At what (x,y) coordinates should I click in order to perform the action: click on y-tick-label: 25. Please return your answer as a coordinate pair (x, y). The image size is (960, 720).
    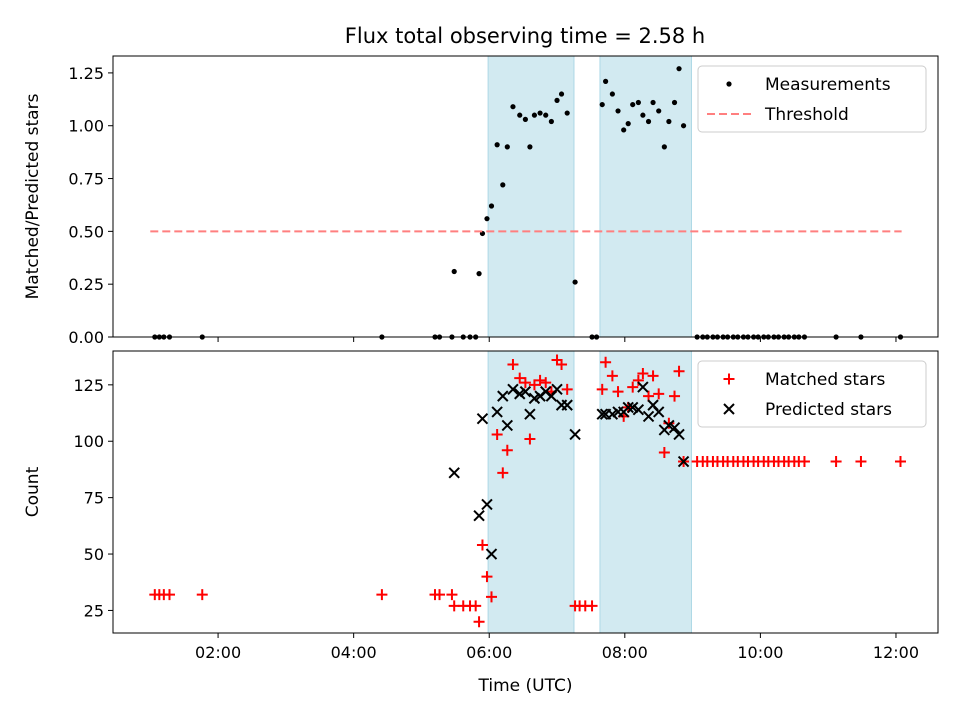
    Looking at the image, I should click on (94, 610).